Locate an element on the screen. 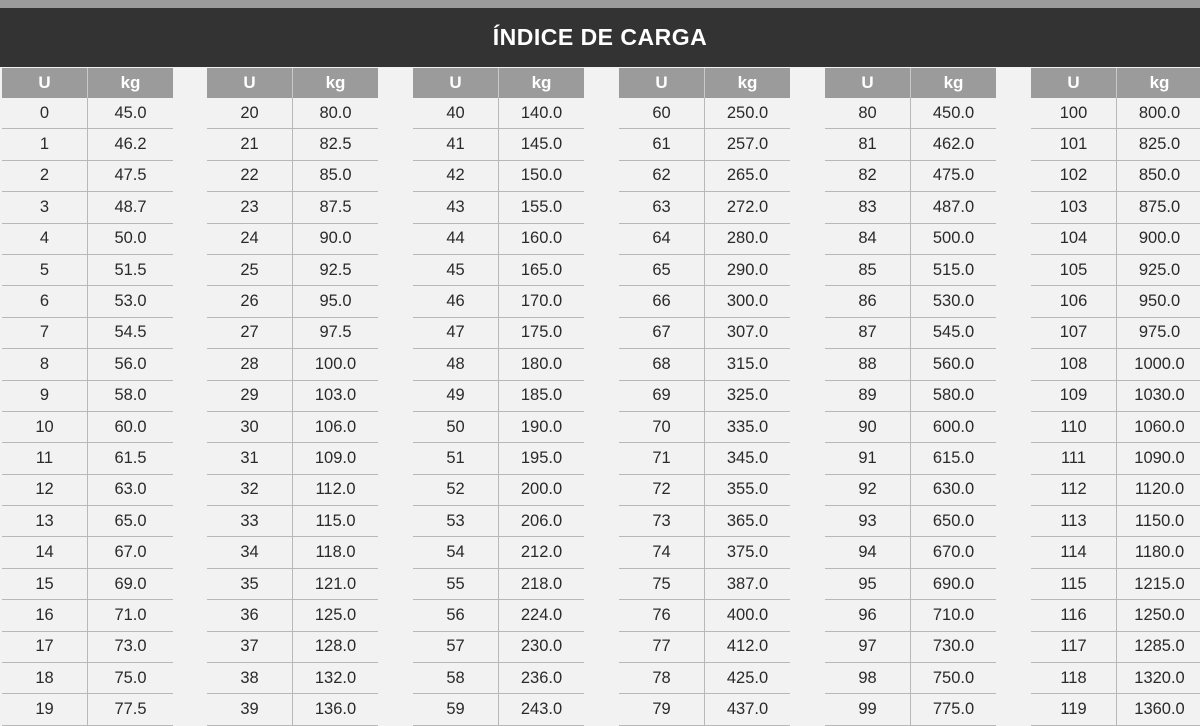 This screenshot has width=1200, height=726. table-row: 2 47.5 is located at coordinates (87, 176).